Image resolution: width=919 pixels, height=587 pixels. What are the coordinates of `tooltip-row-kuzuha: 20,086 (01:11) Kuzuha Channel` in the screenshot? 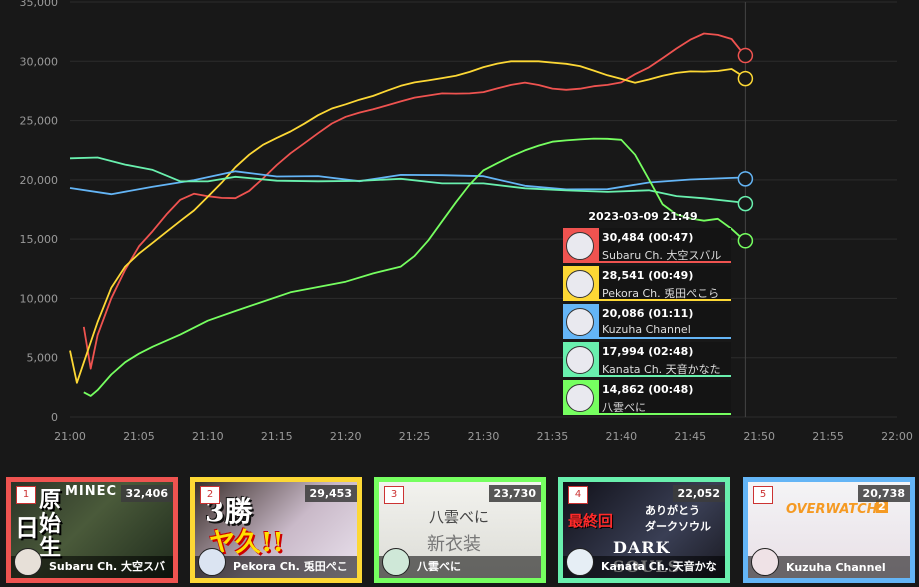 It's located at (647, 321).